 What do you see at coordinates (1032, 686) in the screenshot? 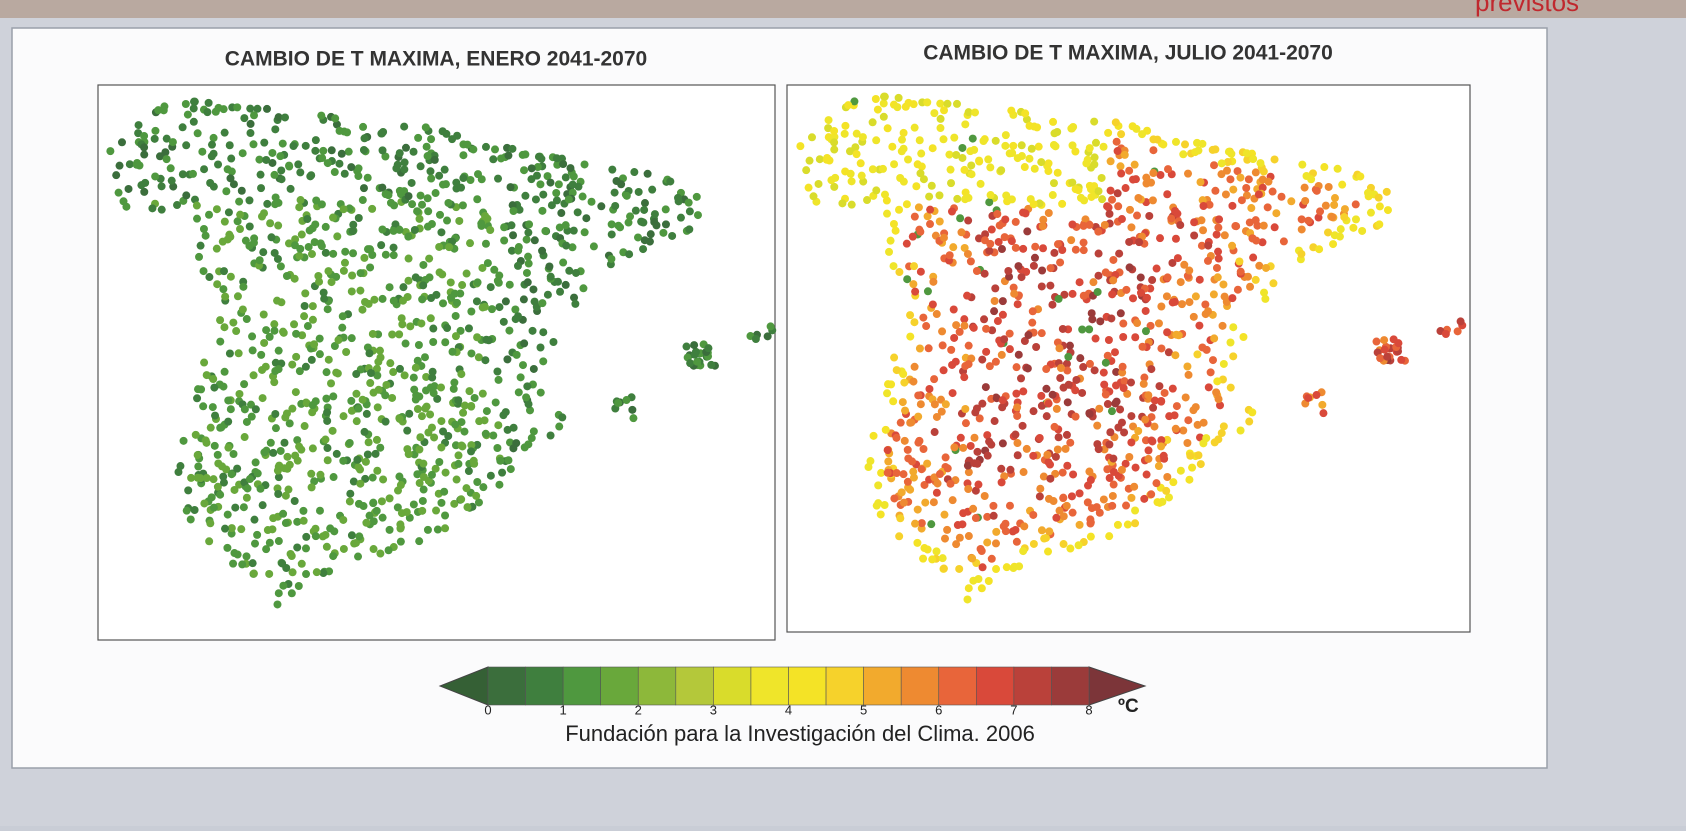
I see `colorbar-segment` at bounding box center [1032, 686].